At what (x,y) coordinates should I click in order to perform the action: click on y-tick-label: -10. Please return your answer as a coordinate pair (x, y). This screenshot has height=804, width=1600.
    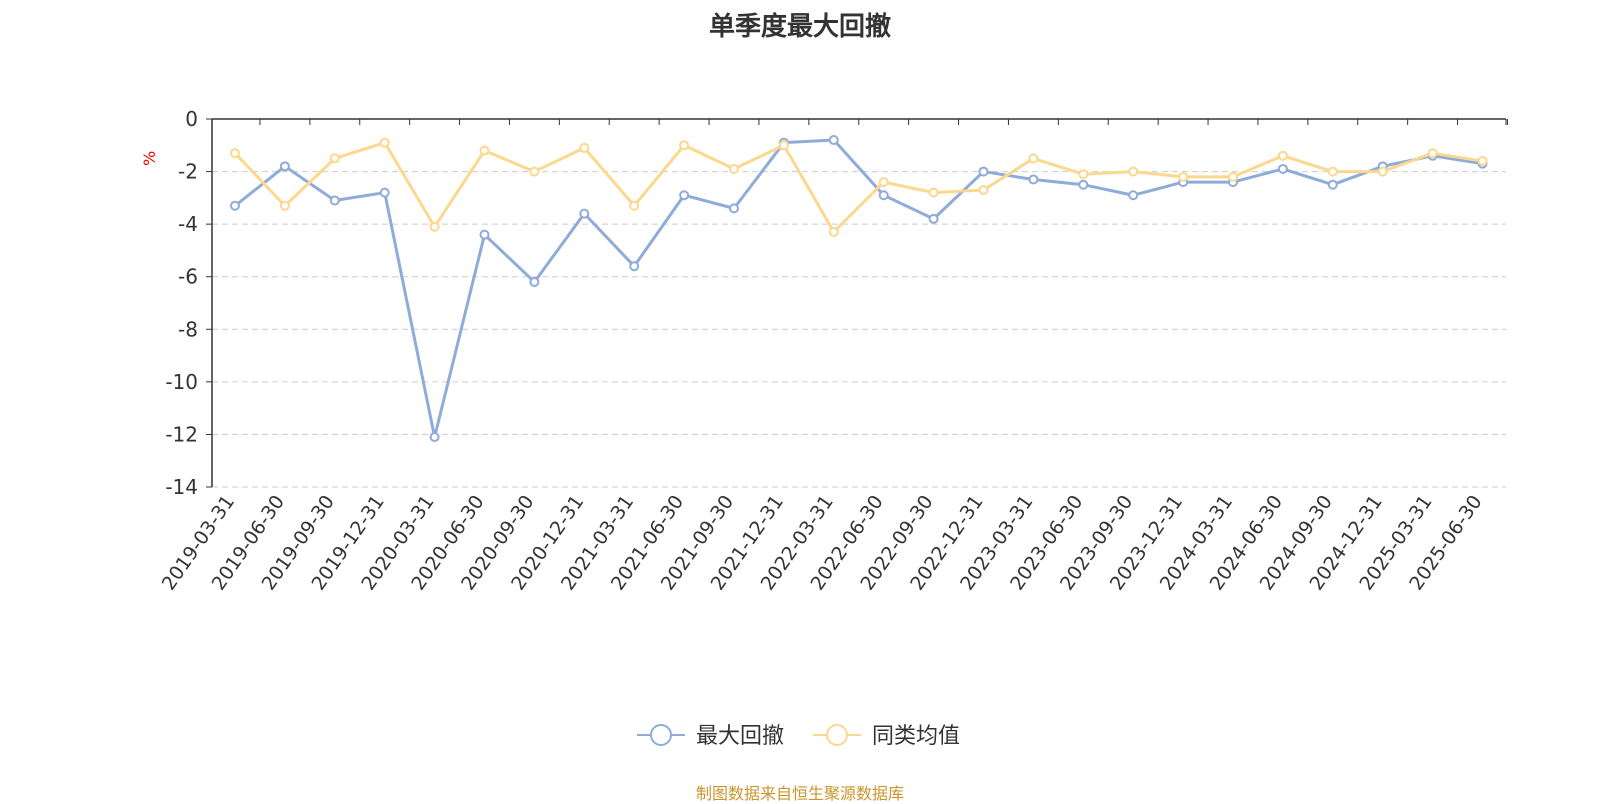
    Looking at the image, I should click on (181, 382).